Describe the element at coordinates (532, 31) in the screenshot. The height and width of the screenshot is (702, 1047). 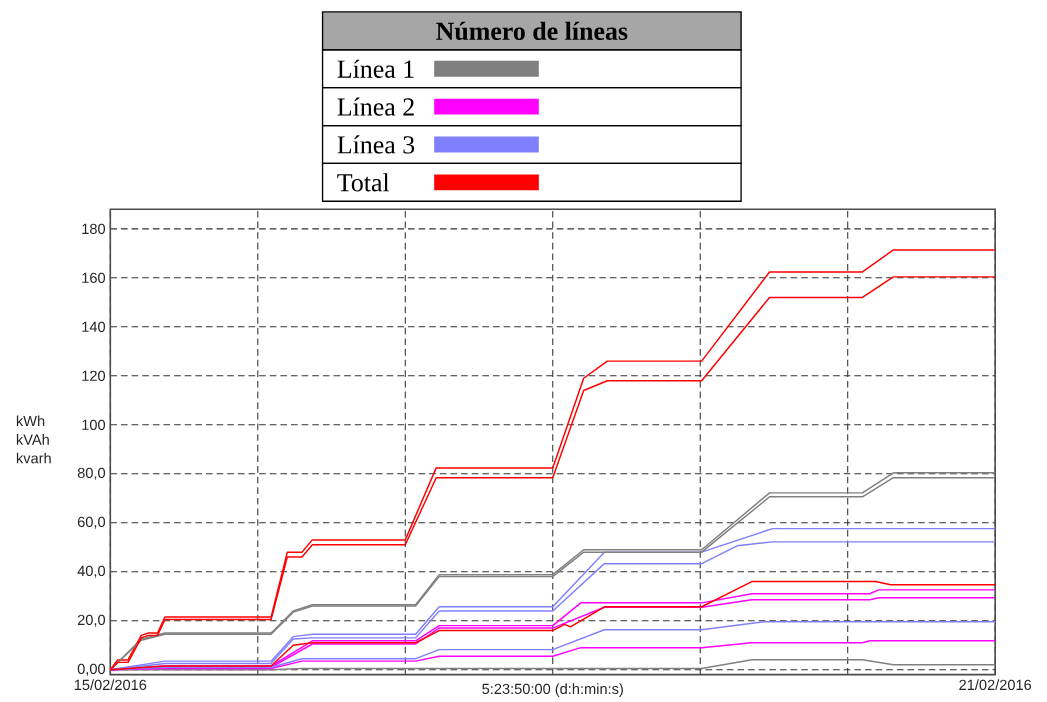
I see `legend-title: Número de líneas` at that location.